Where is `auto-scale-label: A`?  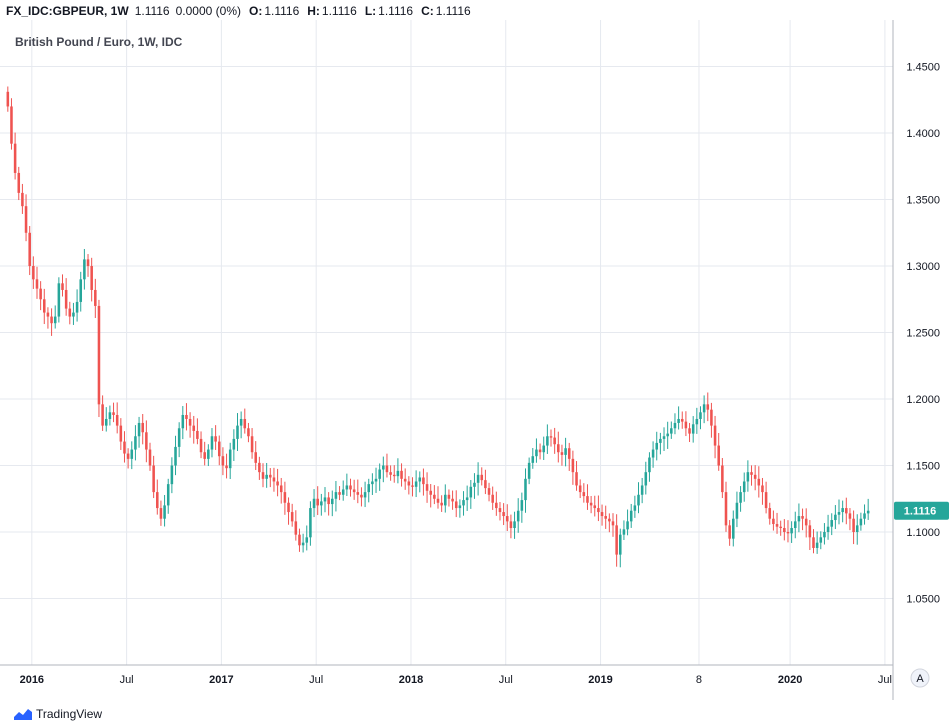 auto-scale-label: A is located at coordinates (920, 679).